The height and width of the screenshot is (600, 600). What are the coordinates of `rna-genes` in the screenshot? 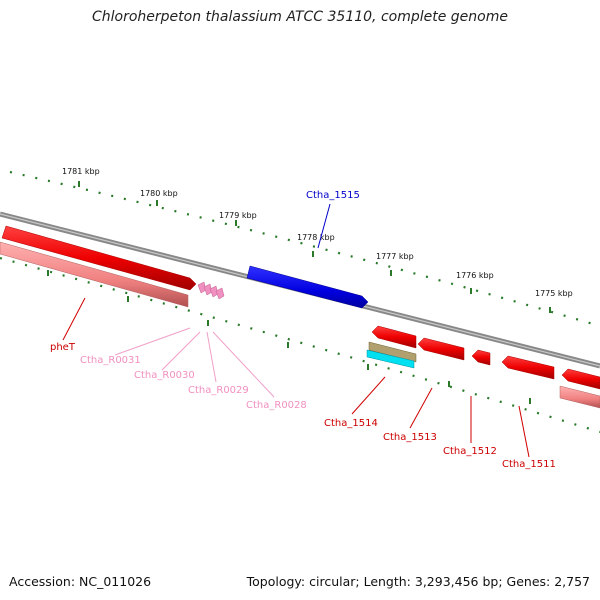 It's located at (211, 290).